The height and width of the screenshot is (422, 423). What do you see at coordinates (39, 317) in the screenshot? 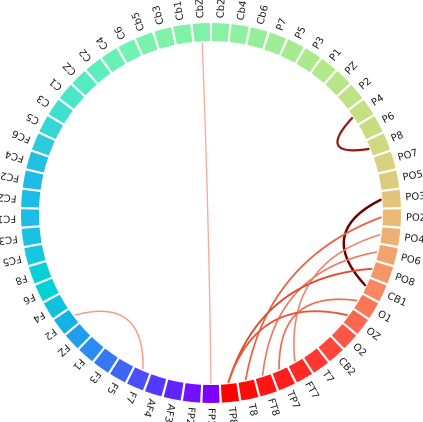
I see `node-label-f4: F4` at bounding box center [39, 317].